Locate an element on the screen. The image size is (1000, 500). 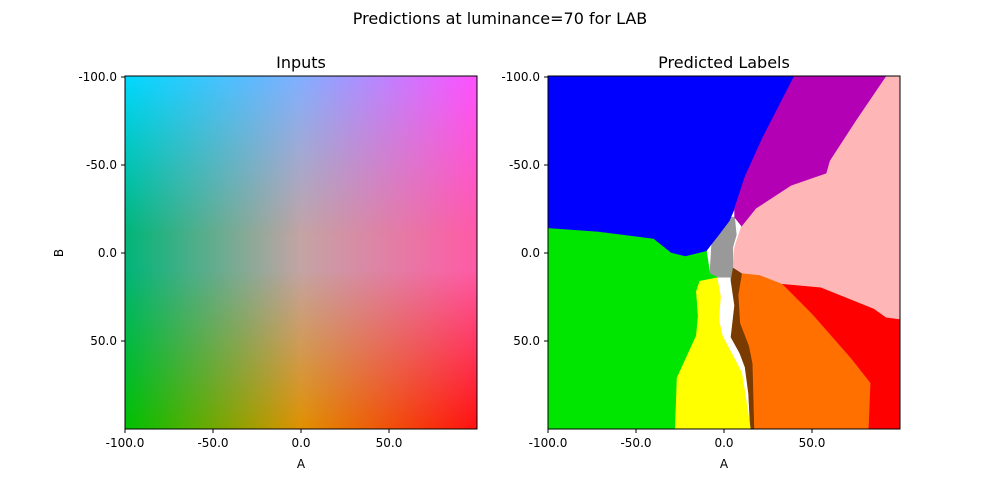
inputs-y-ticks: -100.0 -50.0 0.0 50.0 is located at coordinates (101, 209).